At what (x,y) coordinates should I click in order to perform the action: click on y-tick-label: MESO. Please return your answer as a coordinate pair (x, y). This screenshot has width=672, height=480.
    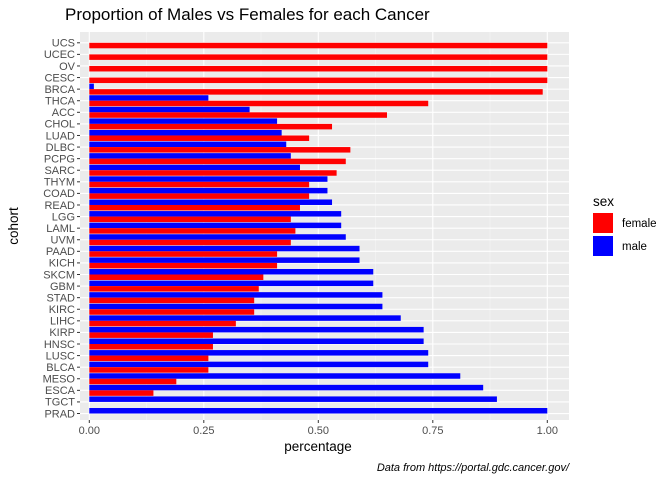
    Looking at the image, I should click on (59, 380).